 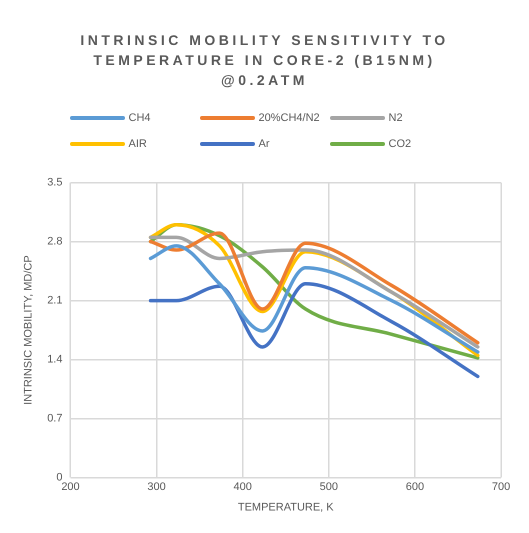 I want to click on y-tick-label: 0.7, so click(x=54, y=418).